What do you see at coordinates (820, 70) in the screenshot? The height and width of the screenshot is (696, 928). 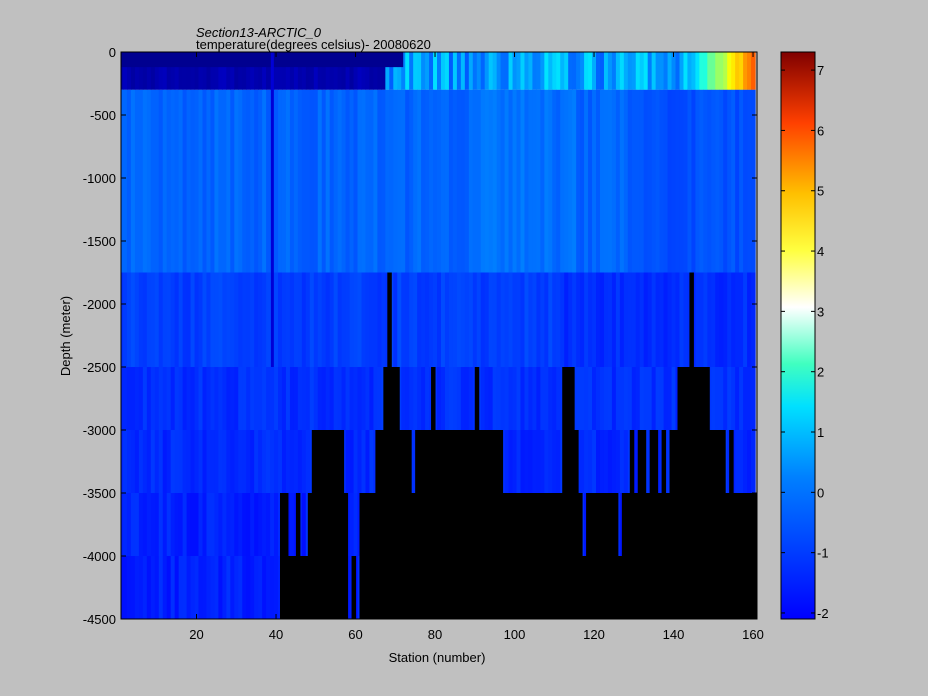 I see `colorbar-tick-label: 7` at bounding box center [820, 70].